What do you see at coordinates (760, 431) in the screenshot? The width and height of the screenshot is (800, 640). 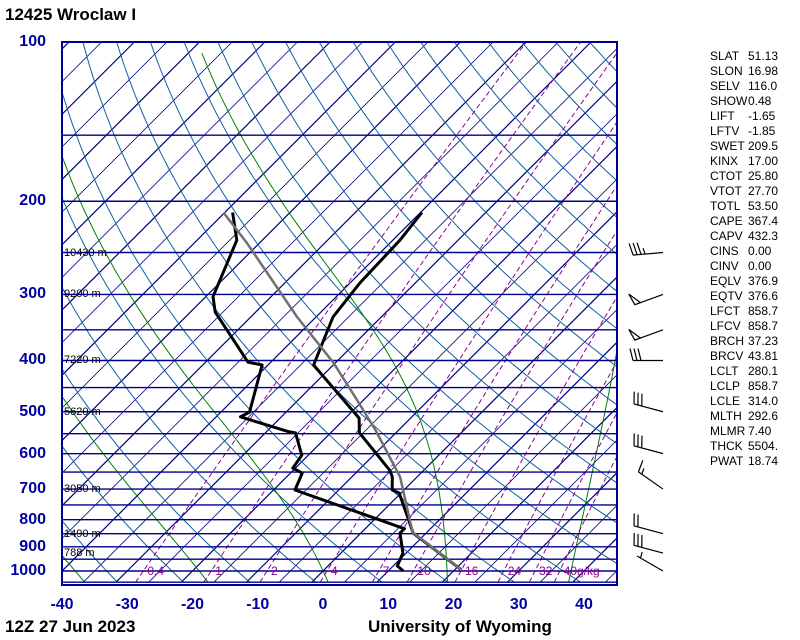 I see `index-value: 7.40` at bounding box center [760, 431].